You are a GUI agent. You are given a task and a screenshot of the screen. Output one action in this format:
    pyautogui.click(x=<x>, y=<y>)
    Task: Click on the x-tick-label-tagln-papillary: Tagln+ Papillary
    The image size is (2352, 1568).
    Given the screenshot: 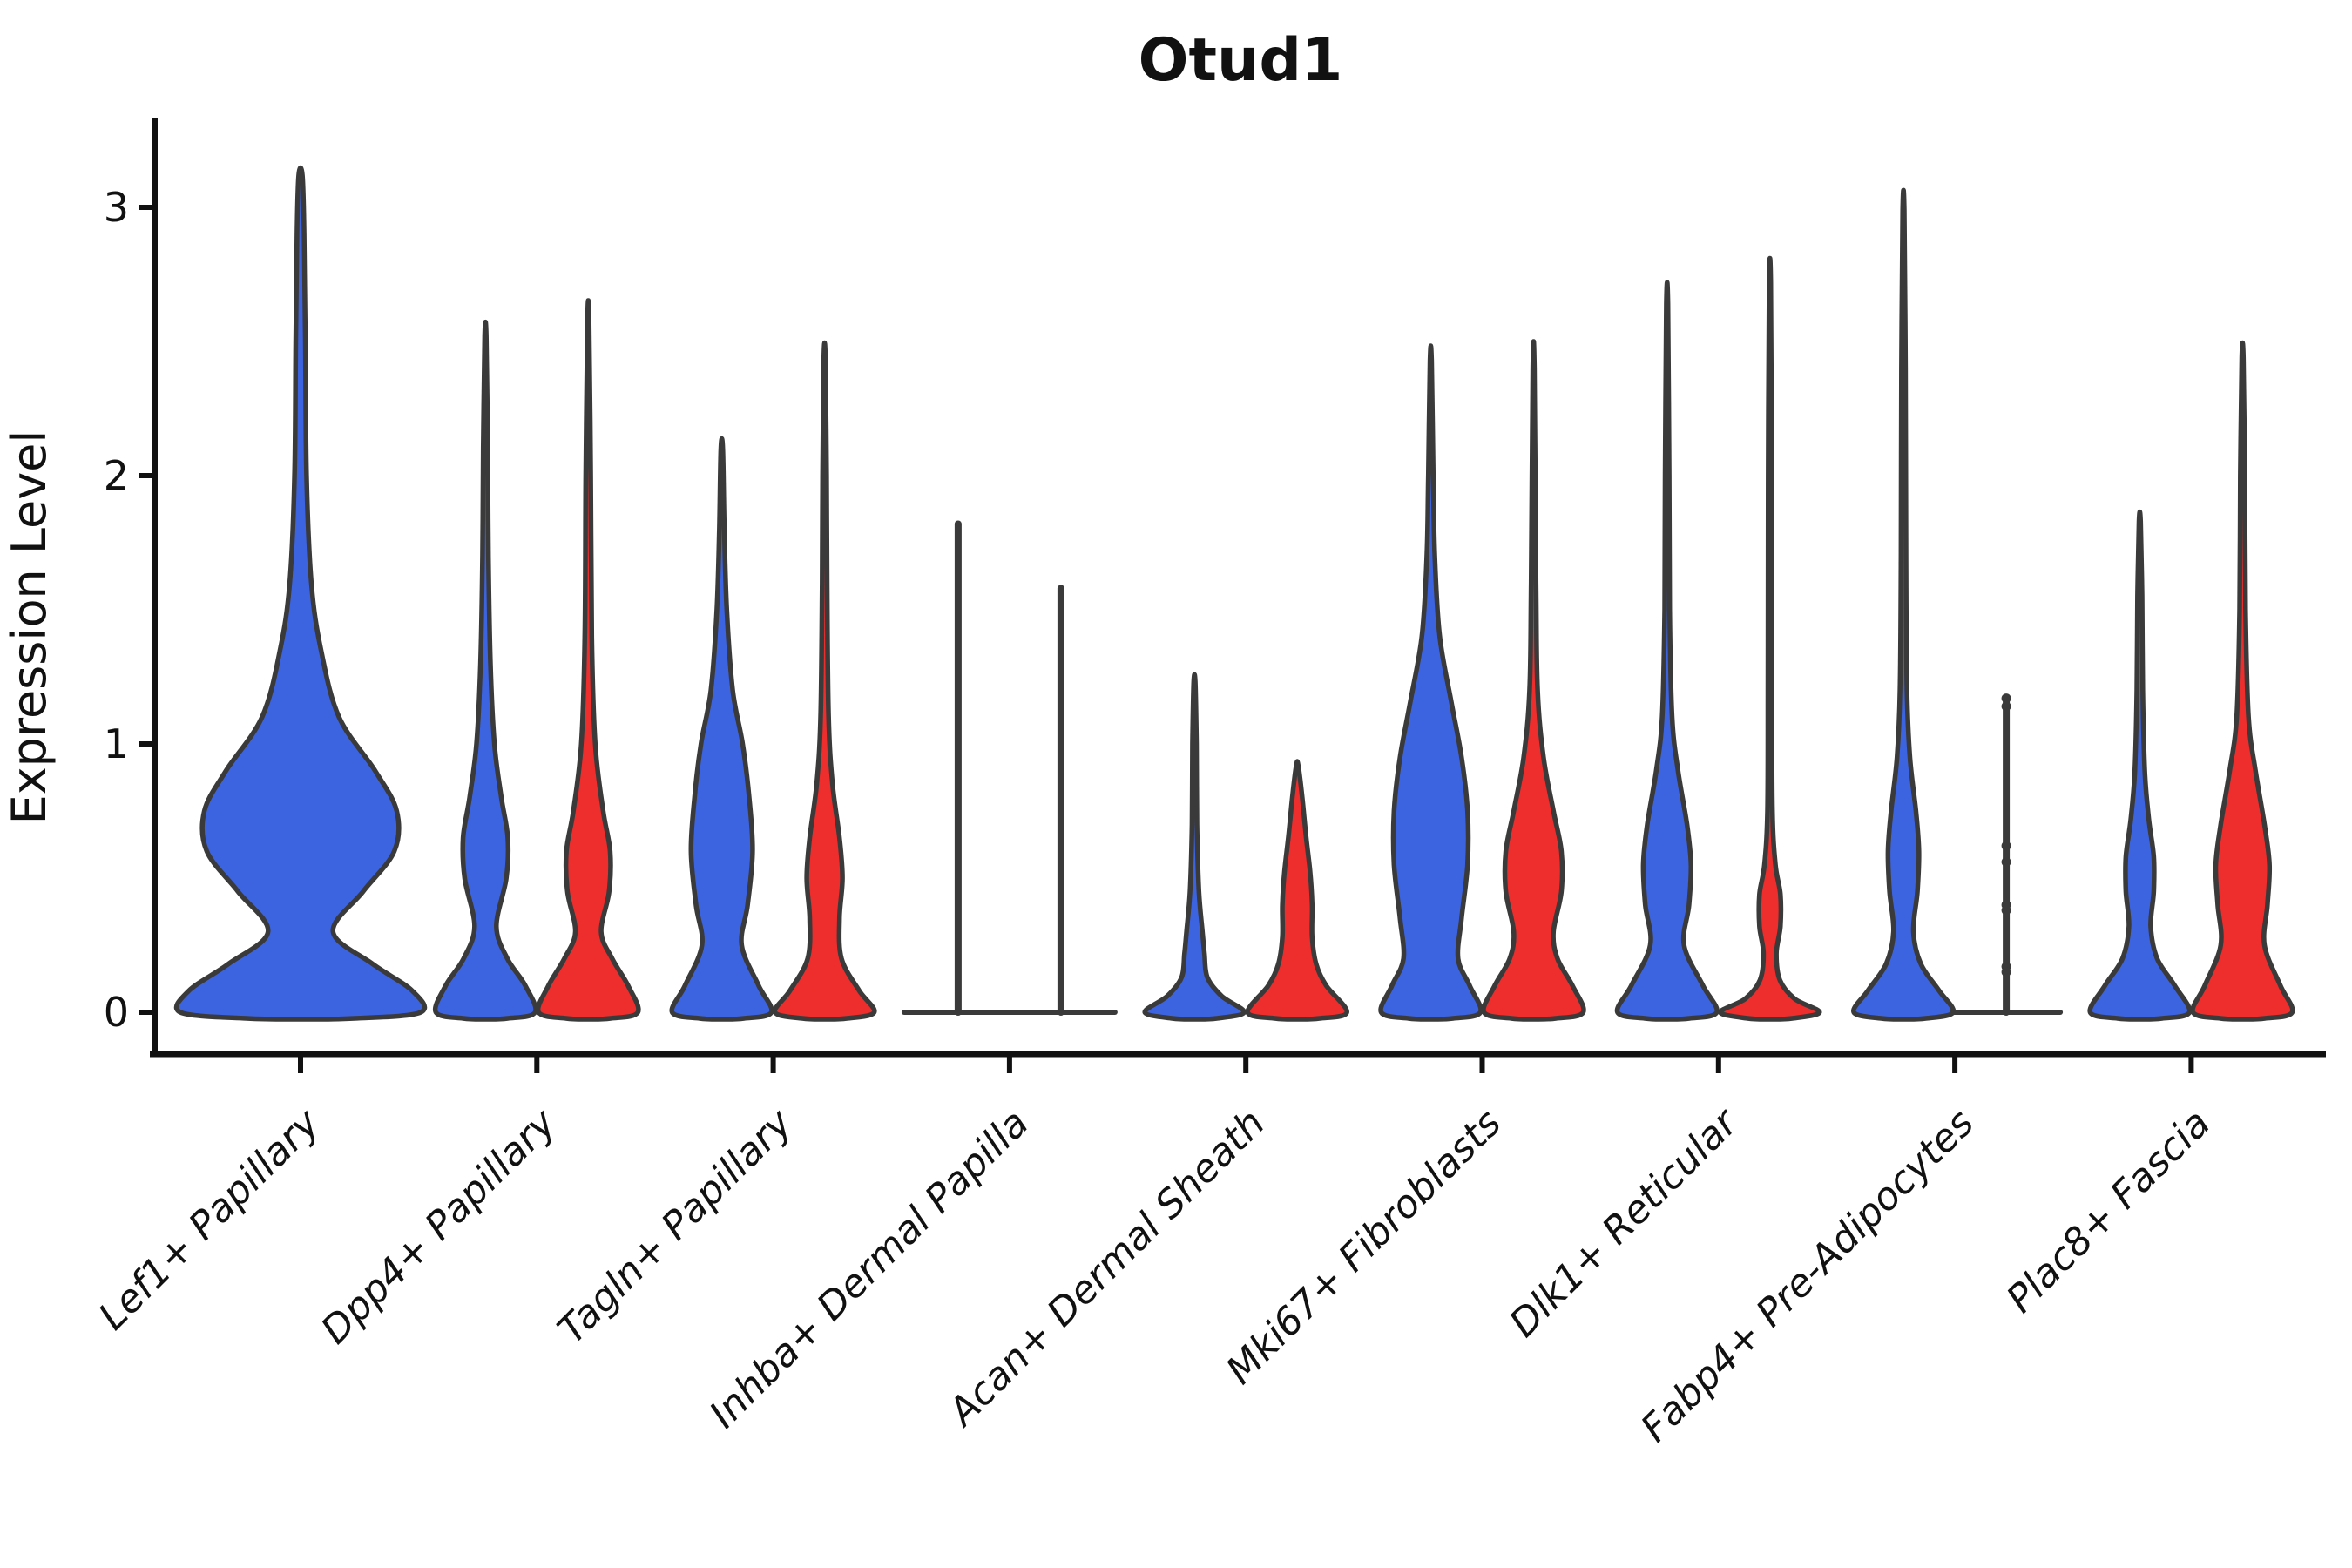 What is the action you would take?
    pyautogui.click(x=675, y=1226)
    